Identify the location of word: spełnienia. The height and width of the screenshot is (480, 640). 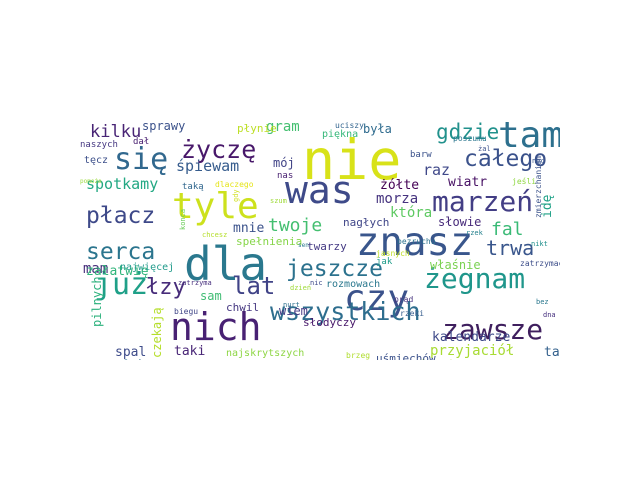
(269, 241).